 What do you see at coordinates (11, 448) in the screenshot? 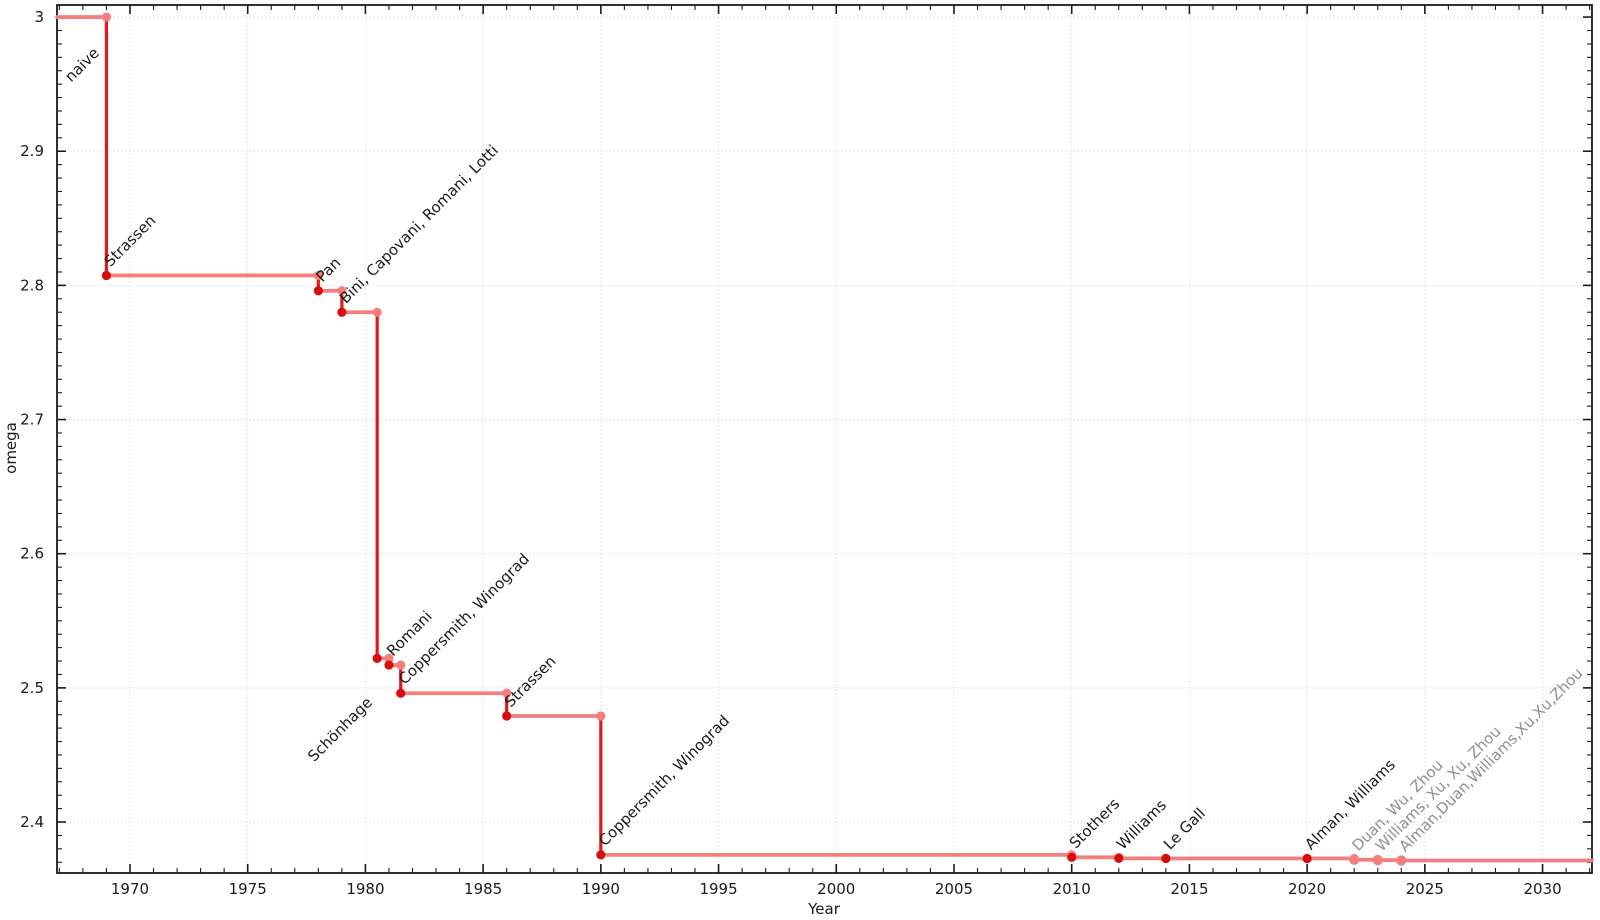
I see `y-axis-title: omega` at bounding box center [11, 448].